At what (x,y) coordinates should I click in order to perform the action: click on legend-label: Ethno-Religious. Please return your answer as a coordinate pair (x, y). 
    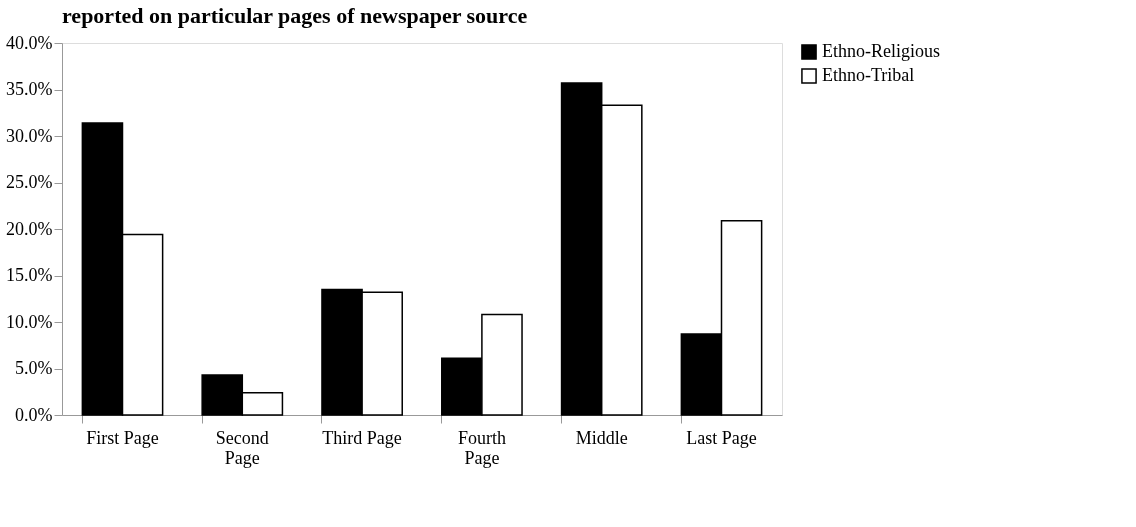
    Looking at the image, I should click on (881, 51).